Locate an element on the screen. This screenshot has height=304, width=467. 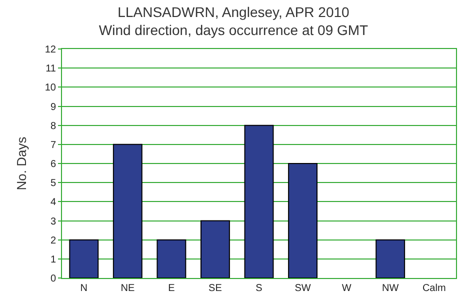
x-tick-label: S is located at coordinates (259, 288).